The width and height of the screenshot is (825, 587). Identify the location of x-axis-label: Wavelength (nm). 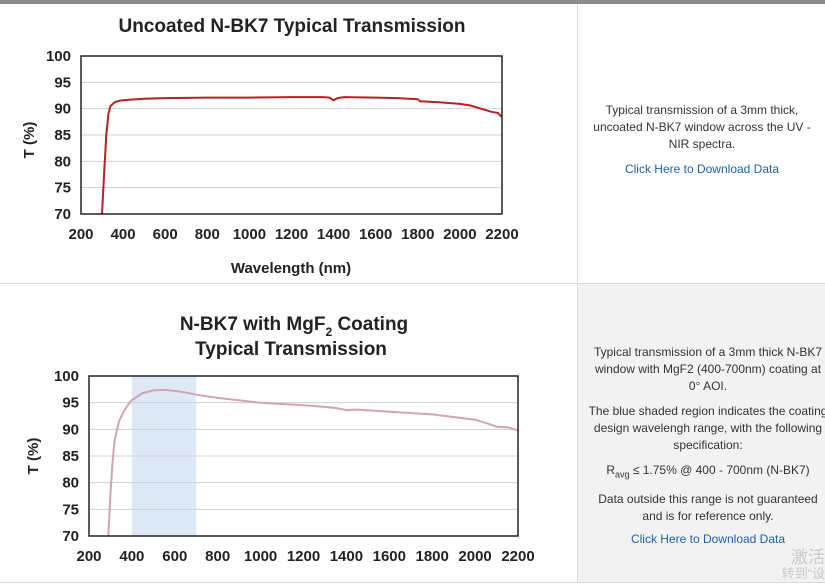
(291, 268).